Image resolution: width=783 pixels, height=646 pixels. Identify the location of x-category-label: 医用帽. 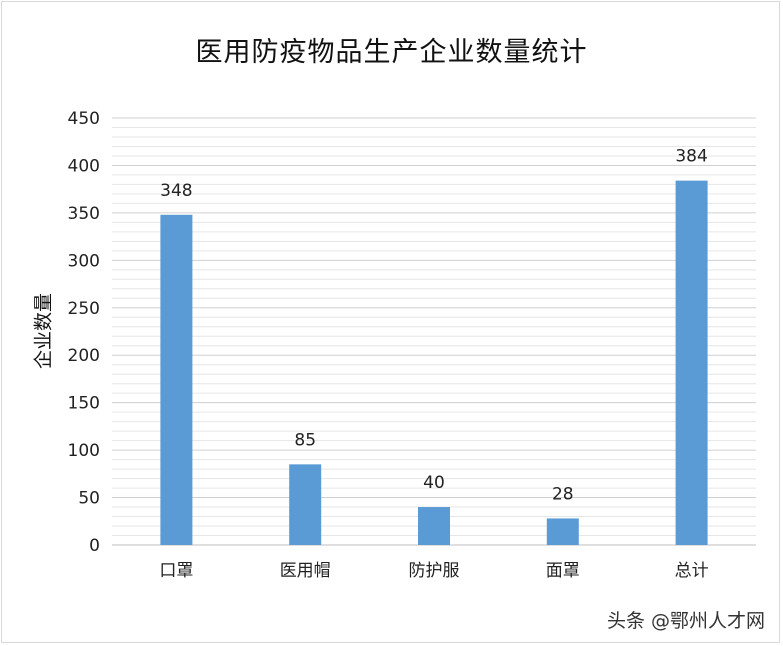
(305, 571).